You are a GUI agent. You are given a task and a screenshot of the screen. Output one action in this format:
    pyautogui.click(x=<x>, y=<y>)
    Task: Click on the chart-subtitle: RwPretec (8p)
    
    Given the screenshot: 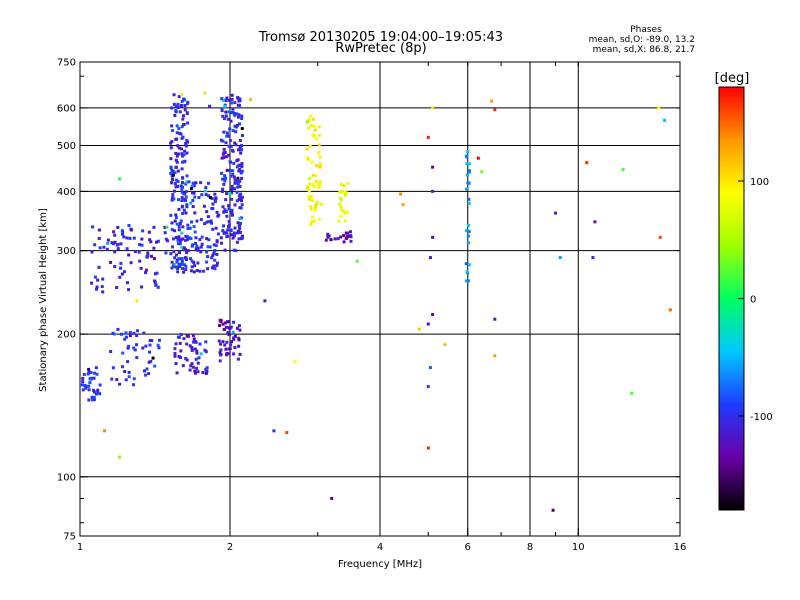 What is the action you would take?
    pyautogui.click(x=380, y=48)
    